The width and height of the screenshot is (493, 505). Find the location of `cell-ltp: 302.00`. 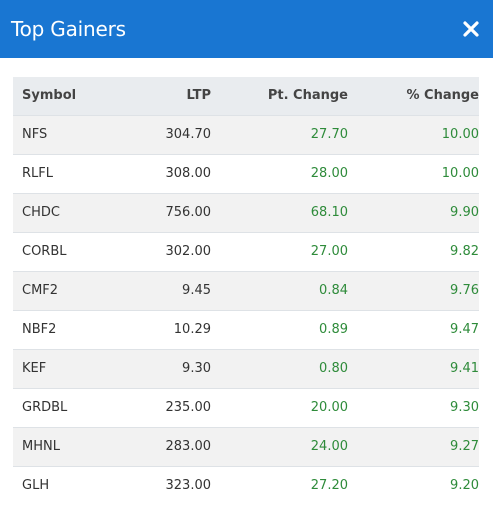

cell-ltp: 302.00 is located at coordinates (171, 251).